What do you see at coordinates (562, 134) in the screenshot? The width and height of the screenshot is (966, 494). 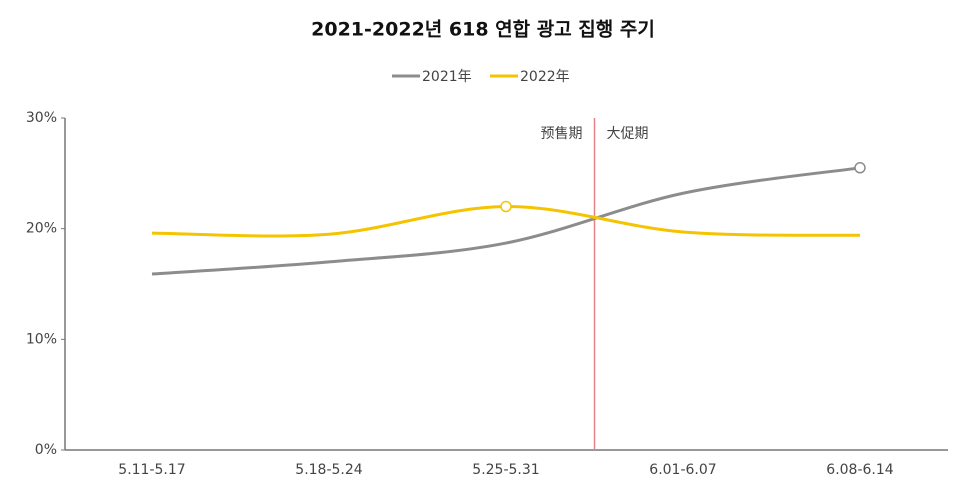 I see `phase-label: 预售期` at bounding box center [562, 134].